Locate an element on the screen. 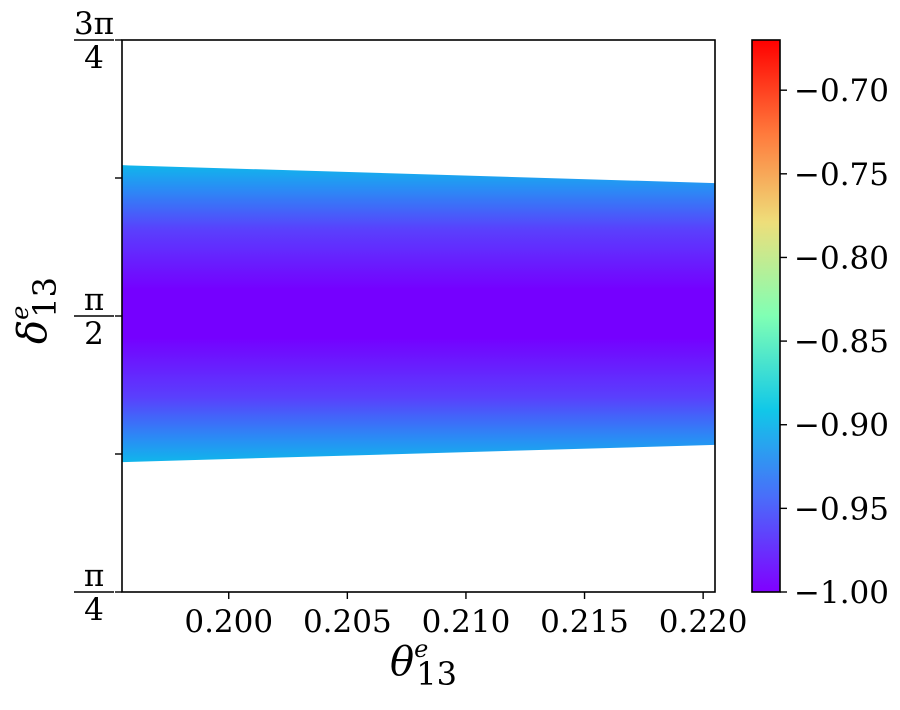 This screenshot has height=710, width=900. colorbar: −1.00 −0.95 −0.90 −0.85 −0.80 −0.75 −0.70 is located at coordinates (820, 325).